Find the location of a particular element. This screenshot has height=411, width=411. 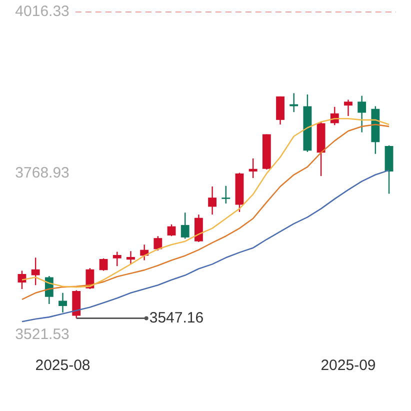

y-tick-label: 3521.53 is located at coordinates (42, 335).